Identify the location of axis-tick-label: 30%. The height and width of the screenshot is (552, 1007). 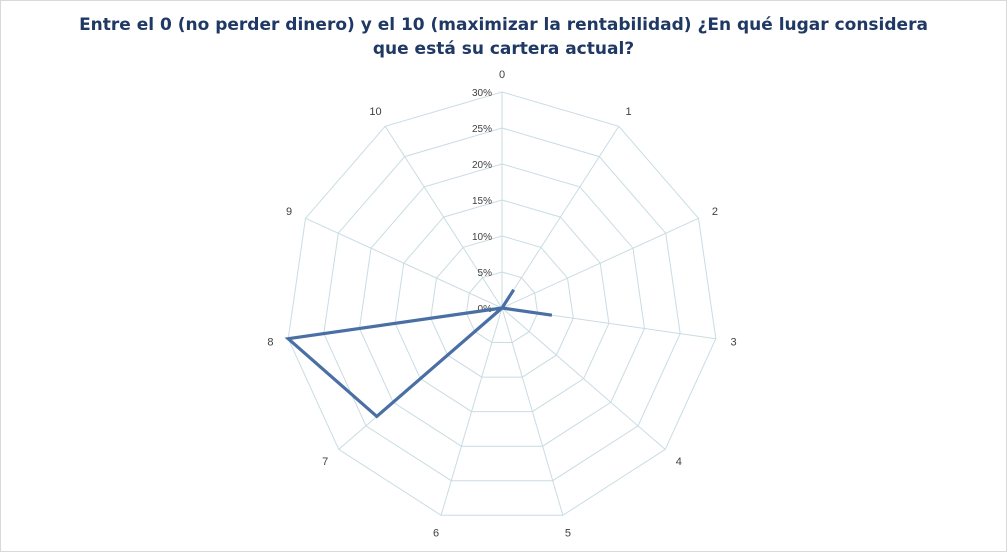
(482, 93).